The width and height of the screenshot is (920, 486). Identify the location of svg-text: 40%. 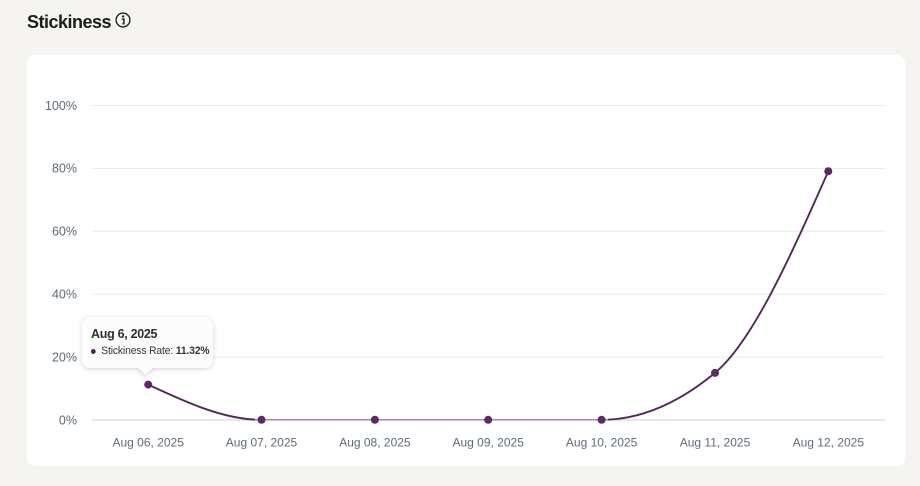
(64, 295).